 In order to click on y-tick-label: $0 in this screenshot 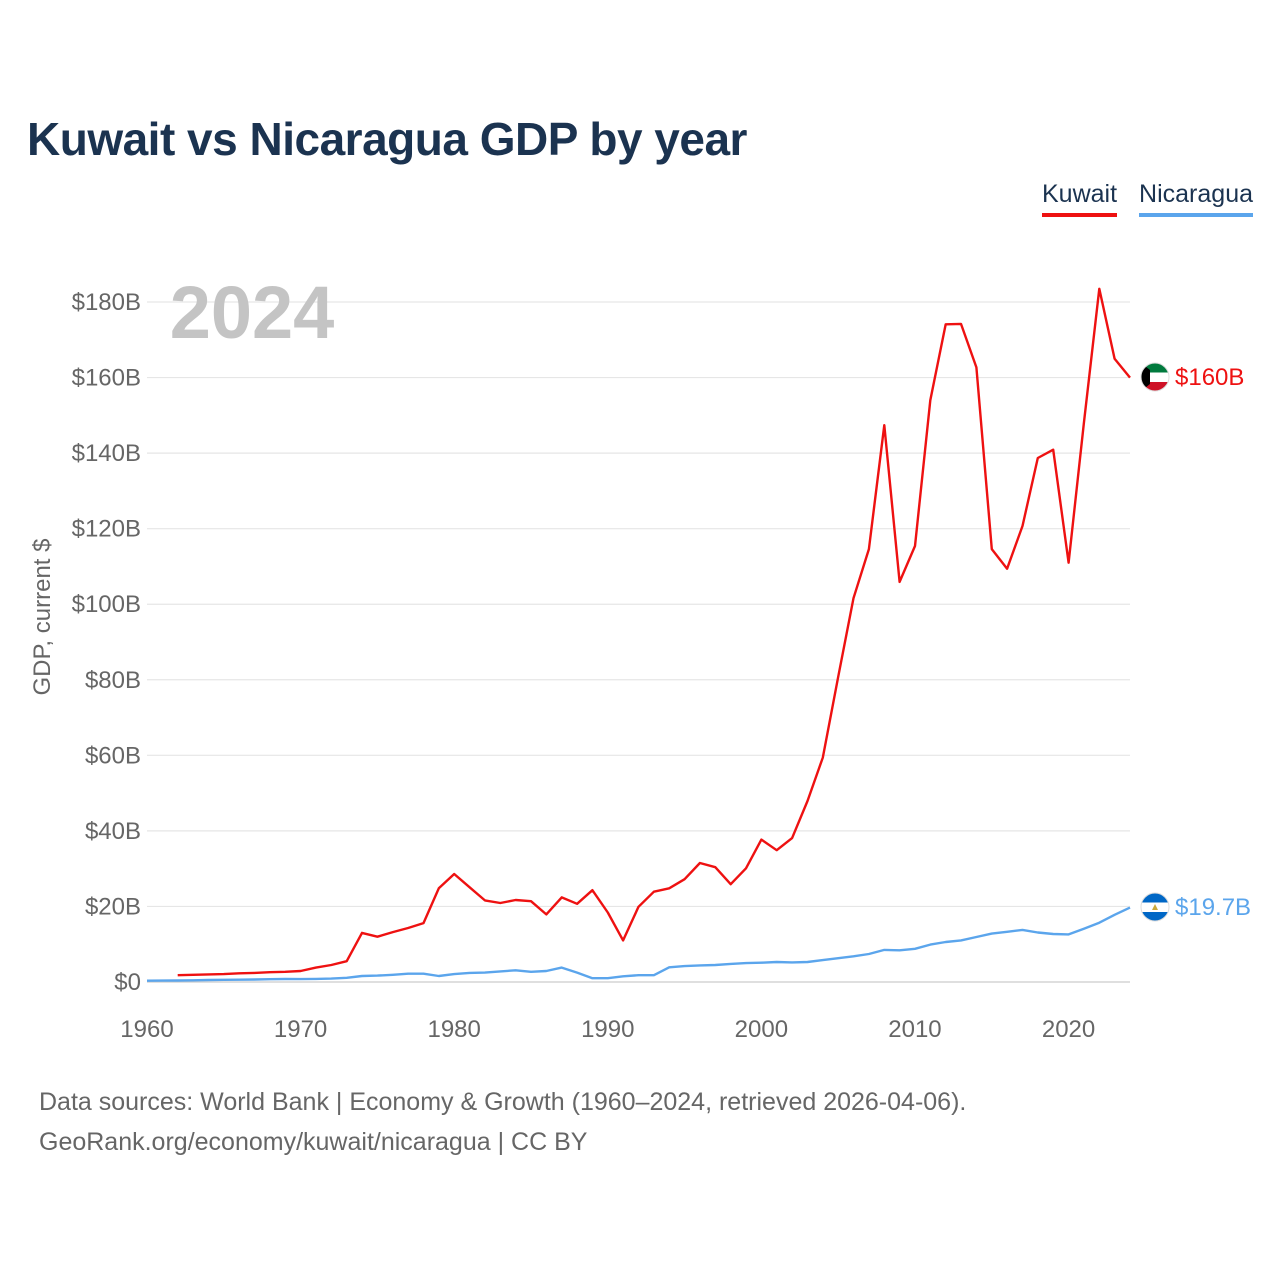, I will do `click(127, 982)`.